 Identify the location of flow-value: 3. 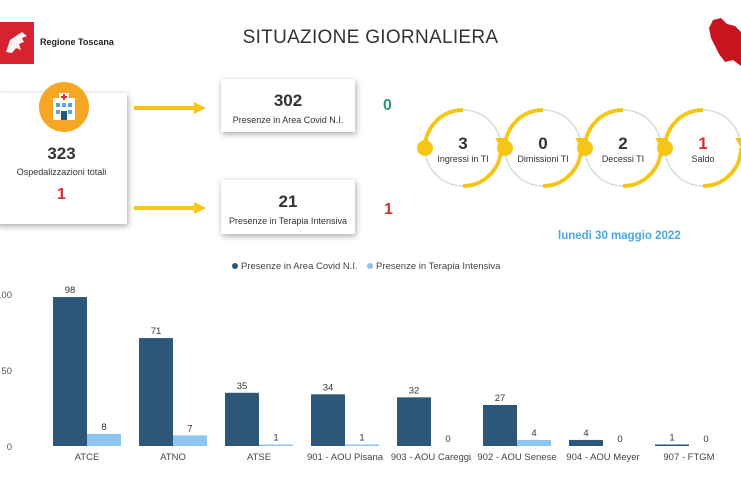
(462, 143).